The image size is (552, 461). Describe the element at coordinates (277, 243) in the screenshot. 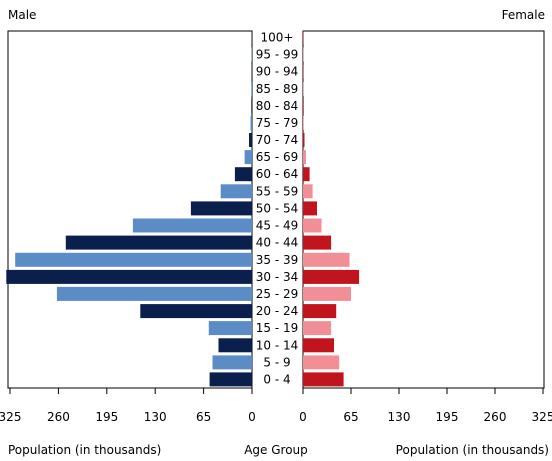

I see `age-group-label: 40 - 44` at that location.